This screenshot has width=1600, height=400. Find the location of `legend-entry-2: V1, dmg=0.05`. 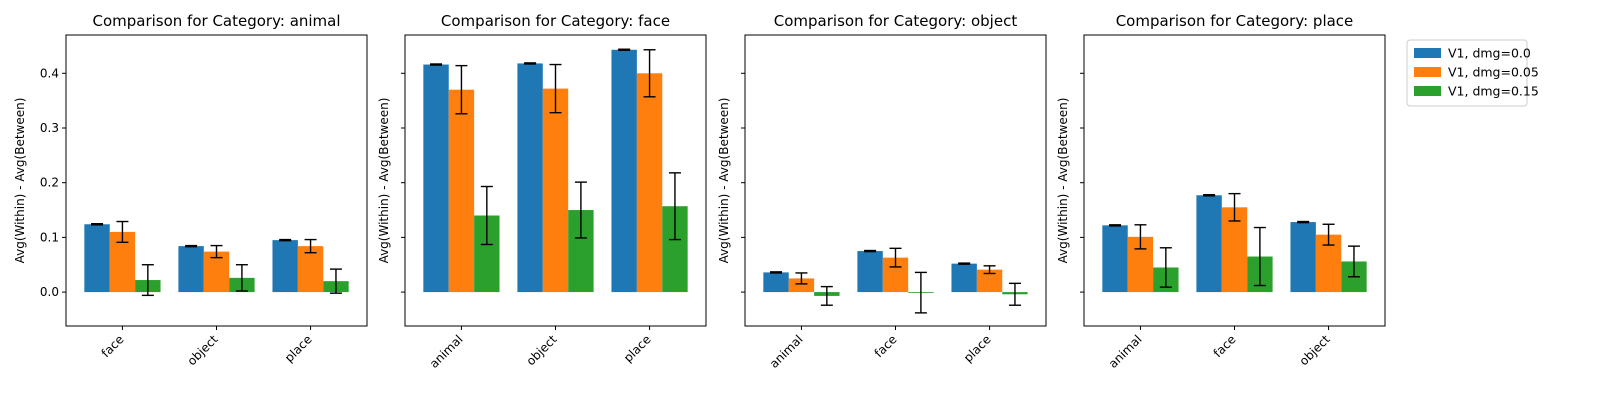

legend-entry-2: V1, dmg=0.05 is located at coordinates (1493, 72).